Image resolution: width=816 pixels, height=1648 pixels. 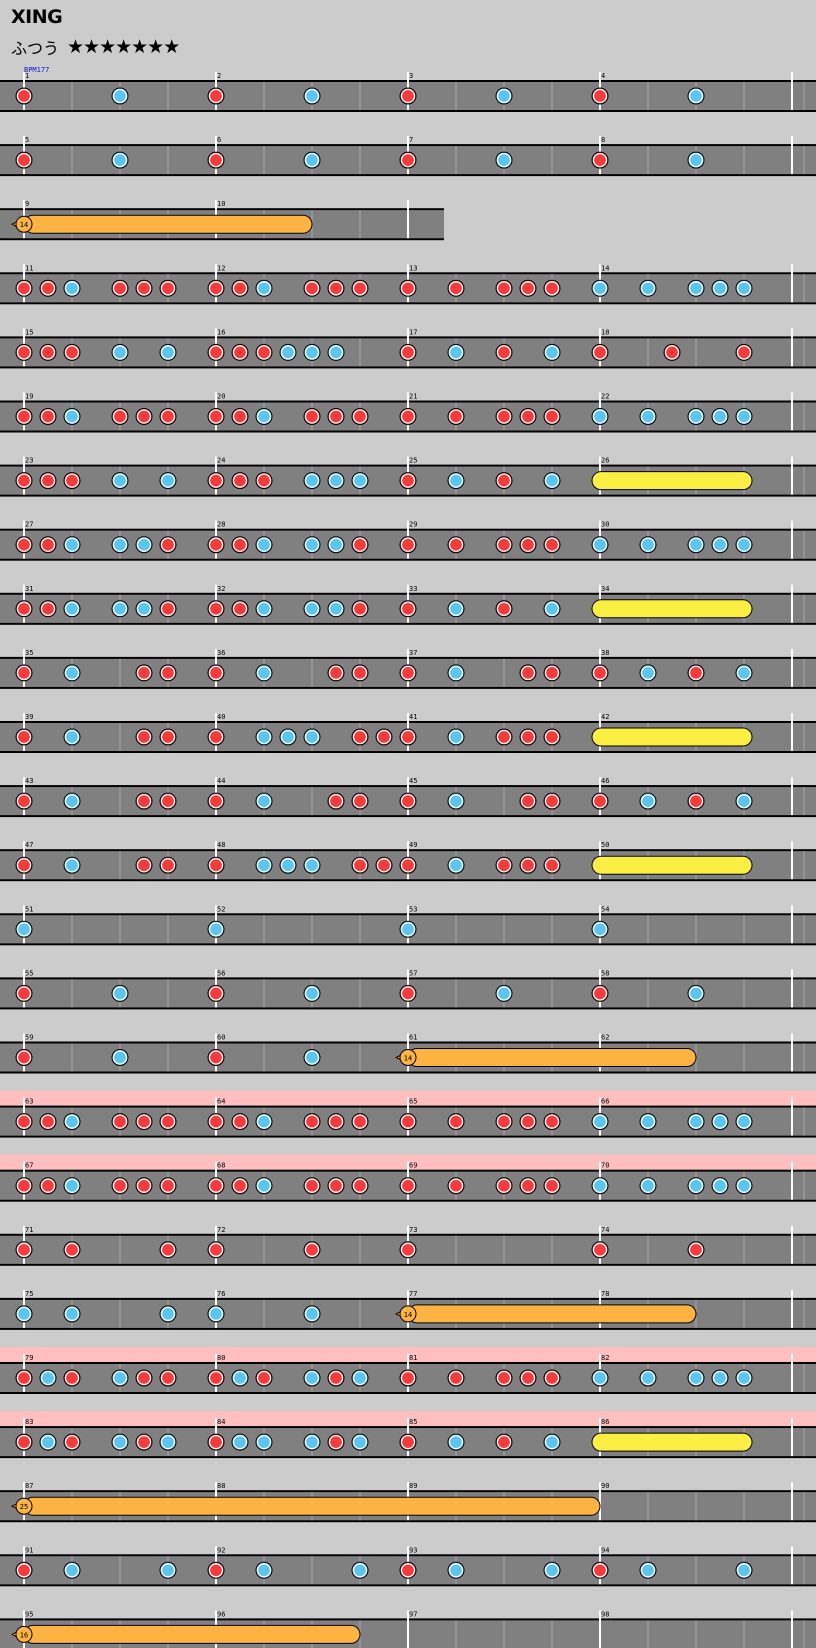 What do you see at coordinates (221, 589) in the screenshot?
I see `measure-number: 32` at bounding box center [221, 589].